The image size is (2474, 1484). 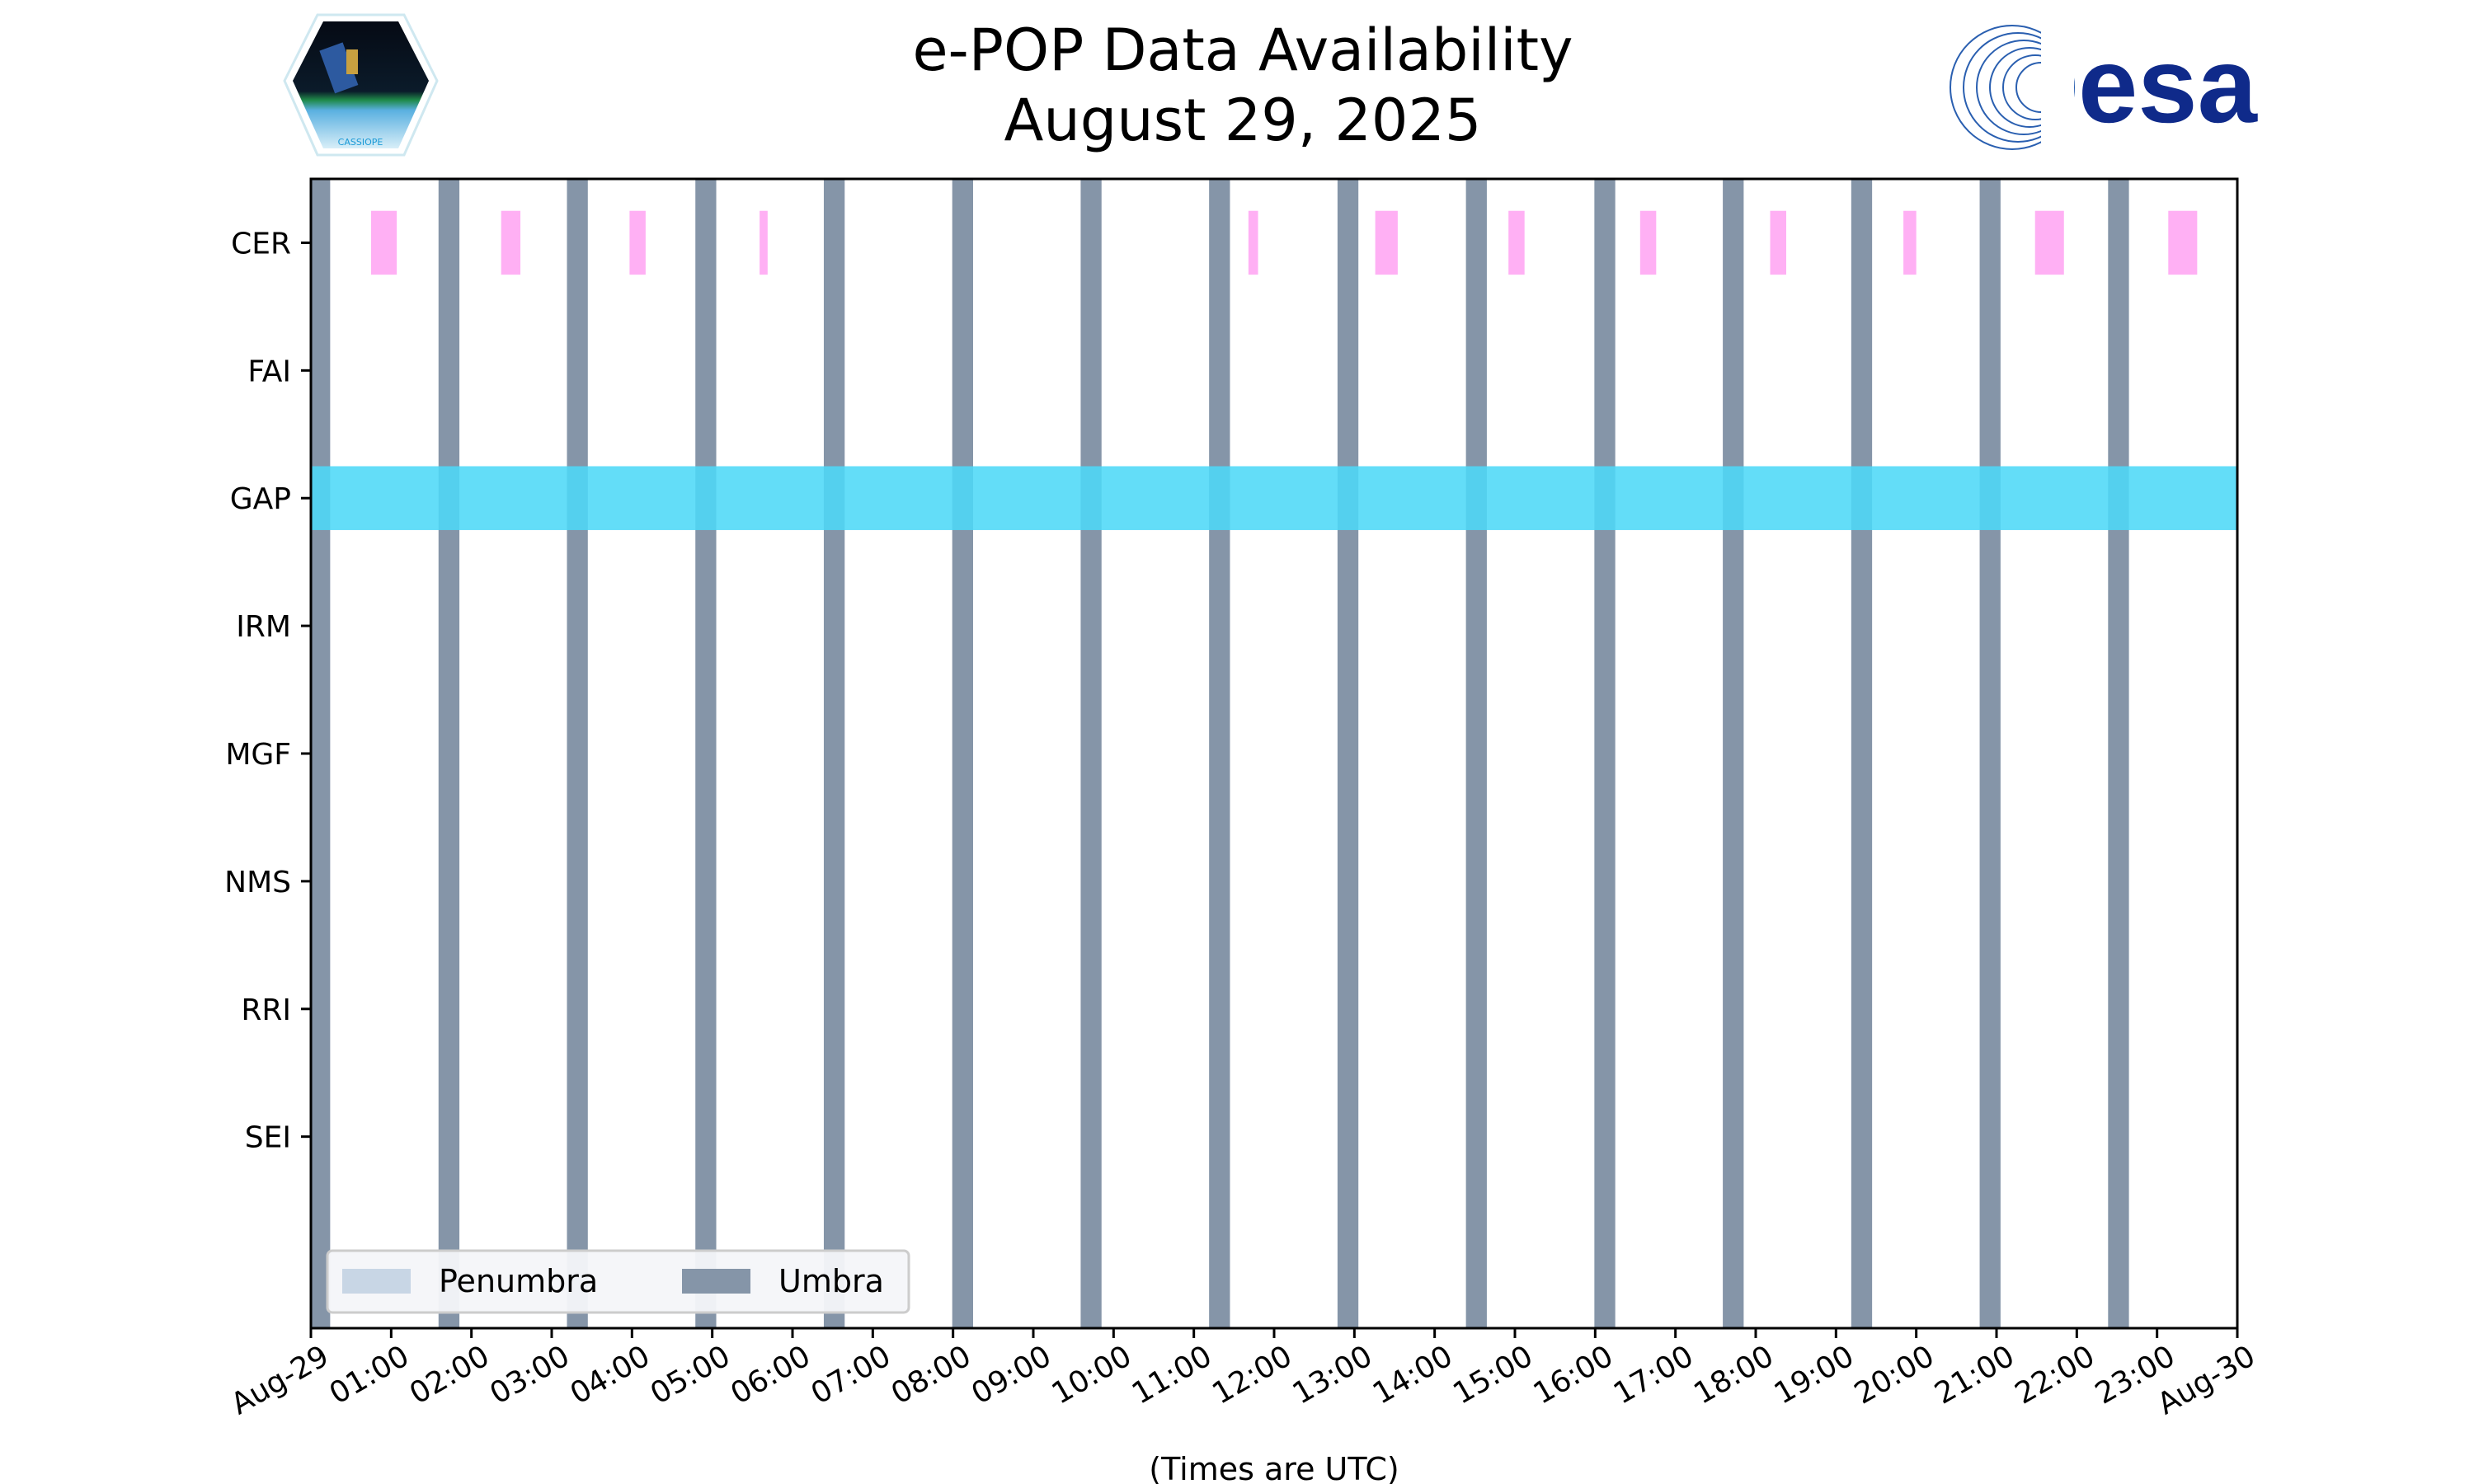 What do you see at coordinates (279, 1380) in the screenshot?
I see `x-tick-label: Aug-29` at bounding box center [279, 1380].